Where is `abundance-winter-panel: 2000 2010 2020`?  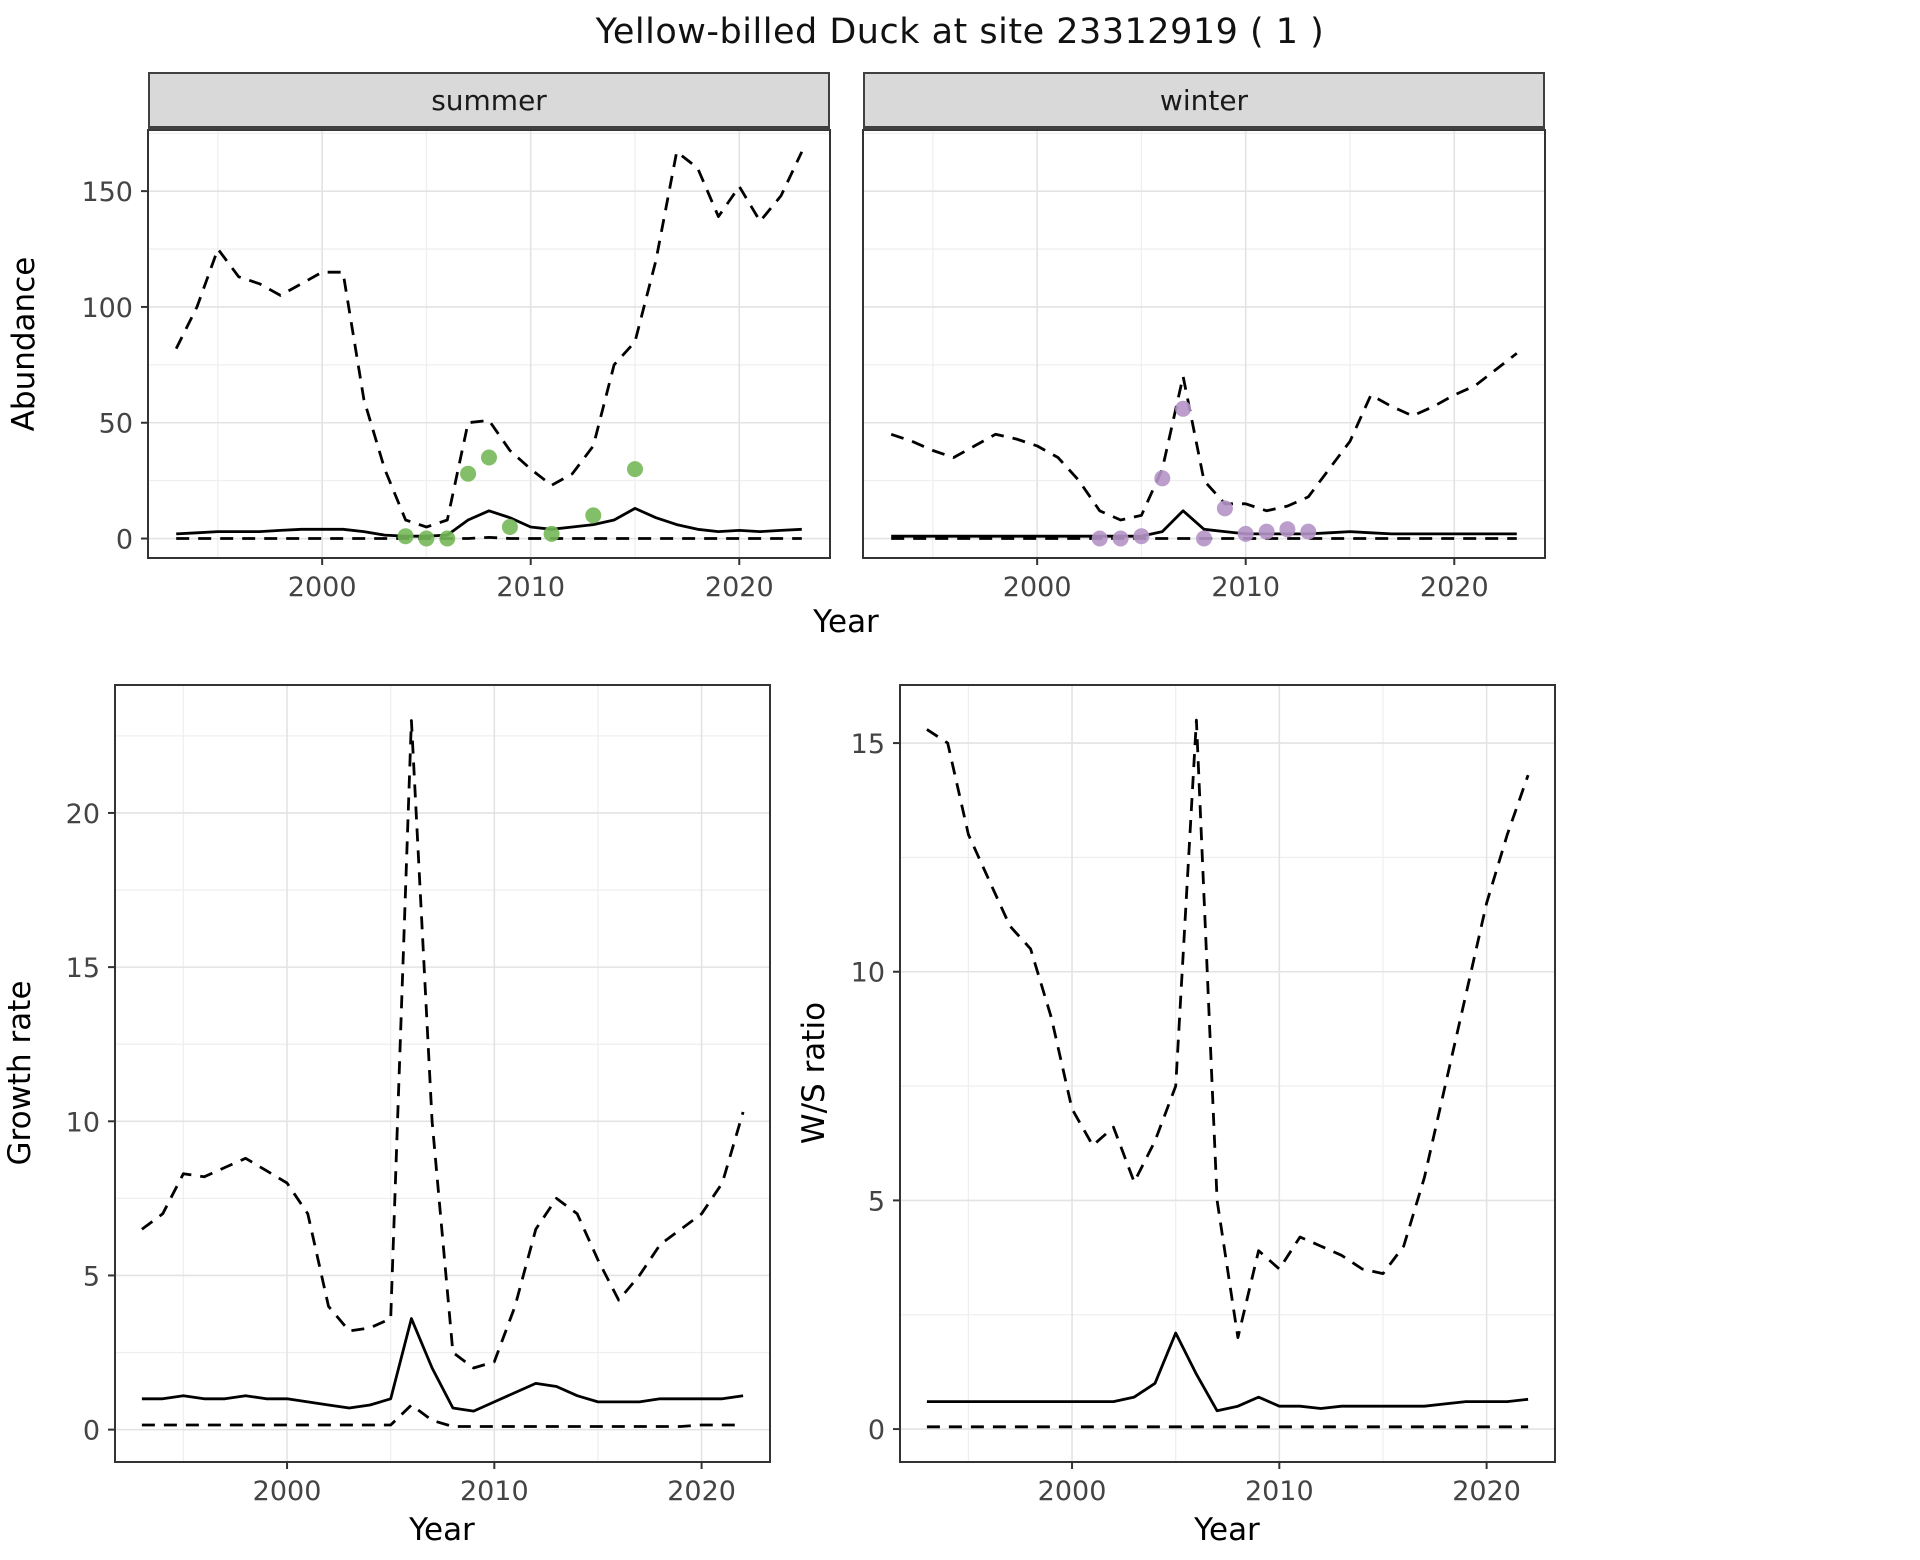 abundance-winter-panel: 2000 2010 2020 is located at coordinates (1204, 366).